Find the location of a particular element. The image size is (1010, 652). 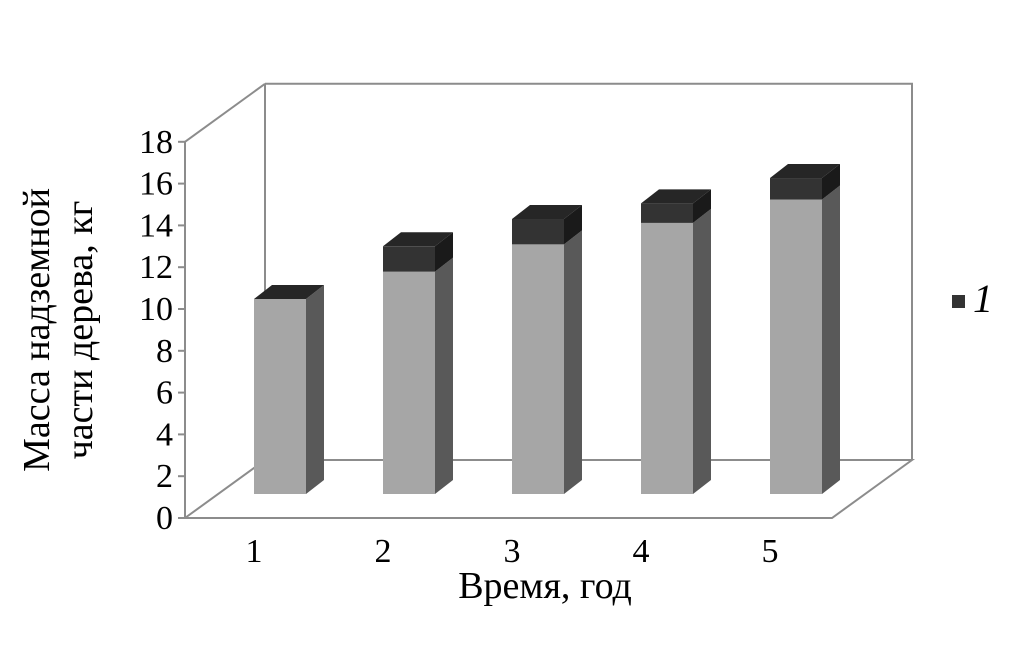

x-tick-label: 4 is located at coordinates (641, 551).